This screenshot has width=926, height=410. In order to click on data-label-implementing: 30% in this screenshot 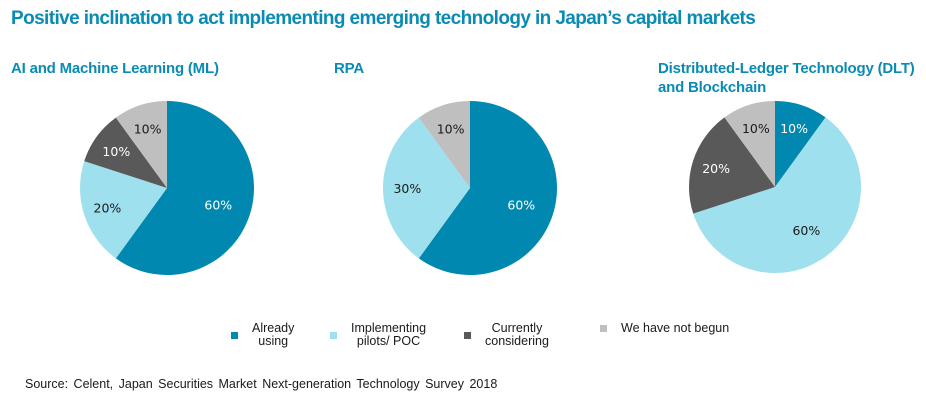, I will do `click(407, 188)`.